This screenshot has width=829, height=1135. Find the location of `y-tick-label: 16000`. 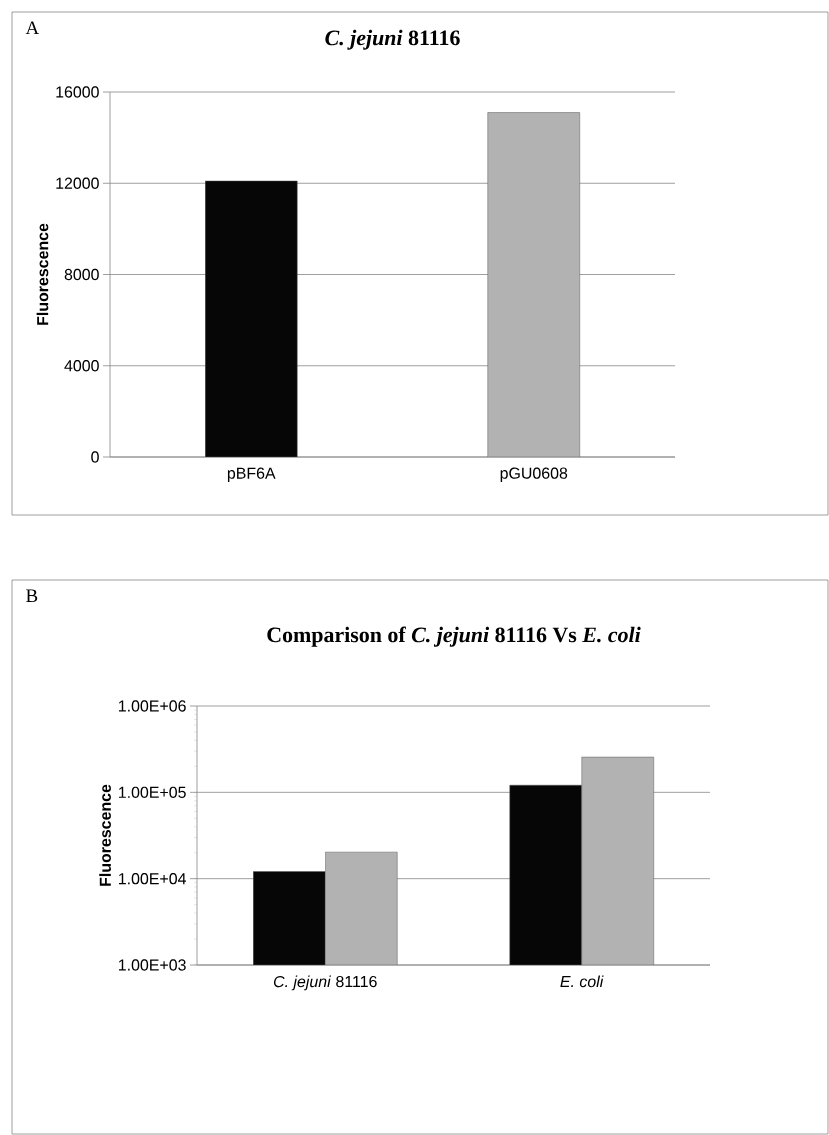

y-tick-label: 16000 is located at coordinates (77, 92).